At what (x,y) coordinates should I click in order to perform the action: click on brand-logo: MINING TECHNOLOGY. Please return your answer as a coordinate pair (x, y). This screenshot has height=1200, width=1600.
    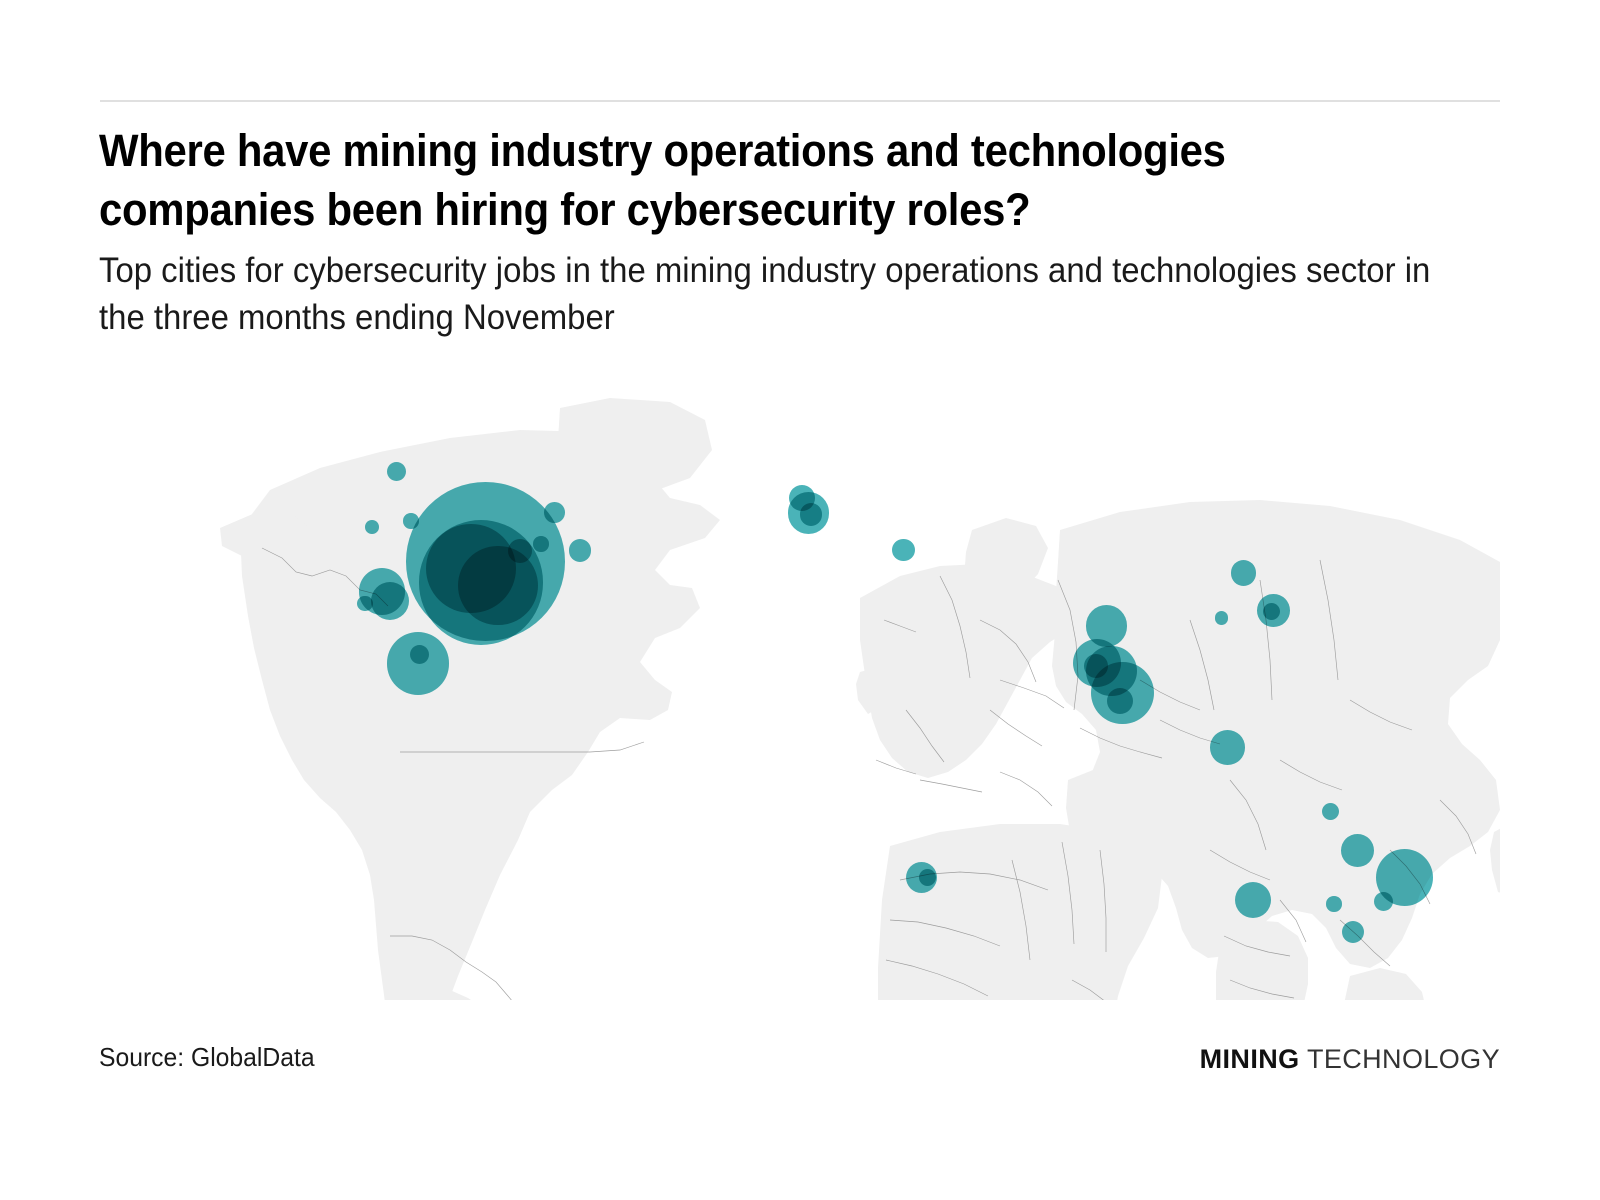
    Looking at the image, I should click on (1350, 1059).